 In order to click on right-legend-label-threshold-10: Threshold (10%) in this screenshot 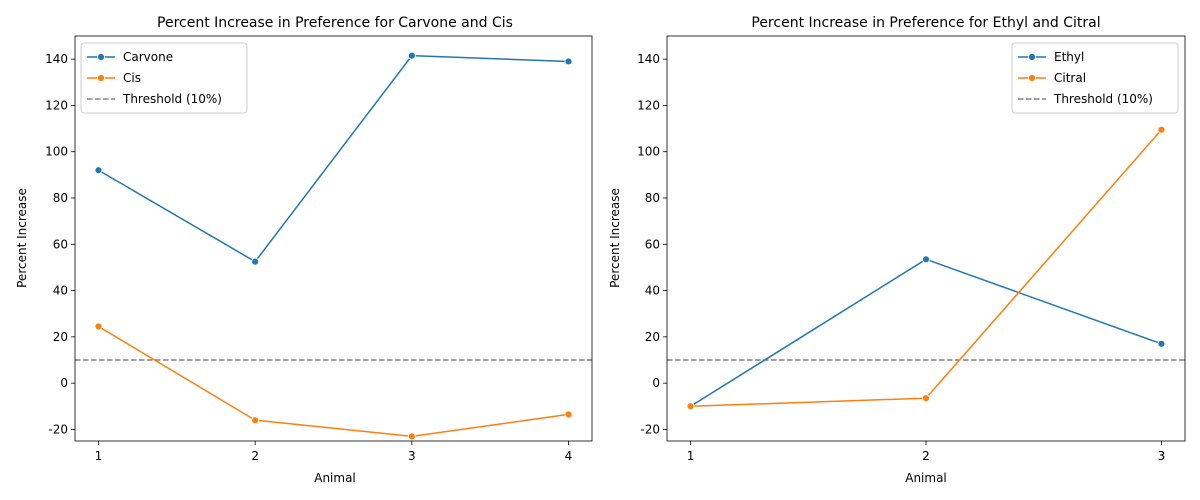, I will do `click(1103, 99)`.